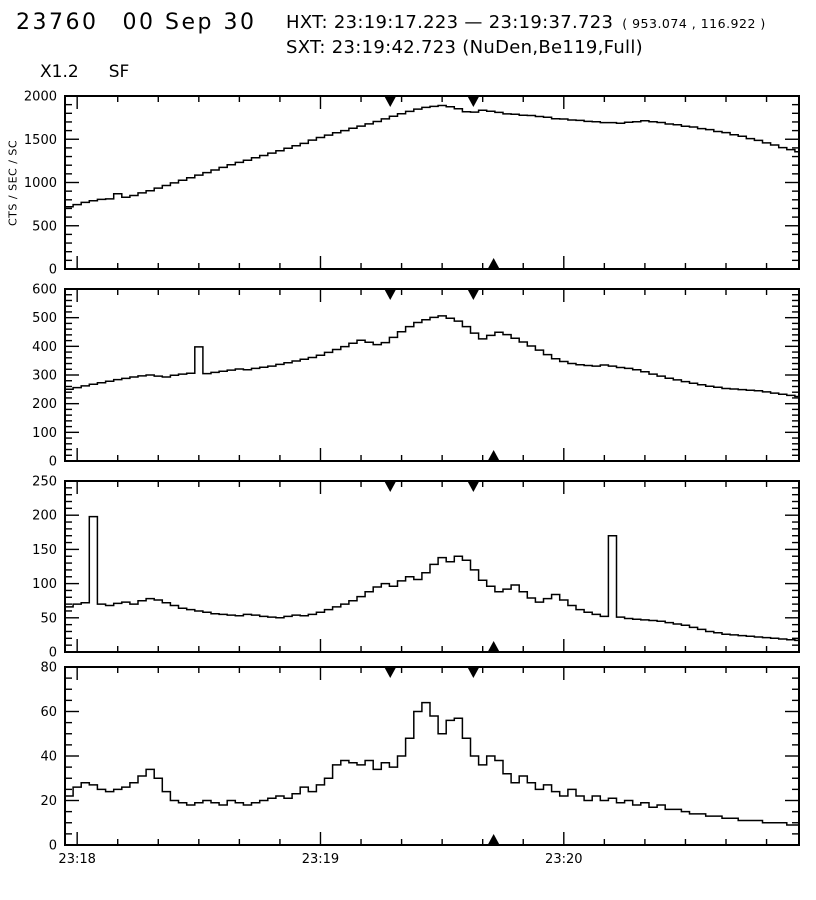  What do you see at coordinates (44, 290) in the screenshot?
I see `y-tick-label: 600` at bounding box center [44, 290].